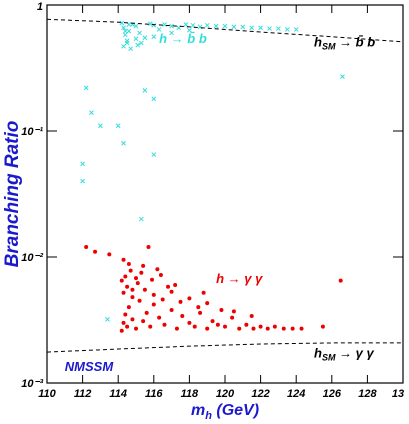 This screenshot has width=409, height=424. I want to click on annotation-part: → γ γ, so click(354, 352).